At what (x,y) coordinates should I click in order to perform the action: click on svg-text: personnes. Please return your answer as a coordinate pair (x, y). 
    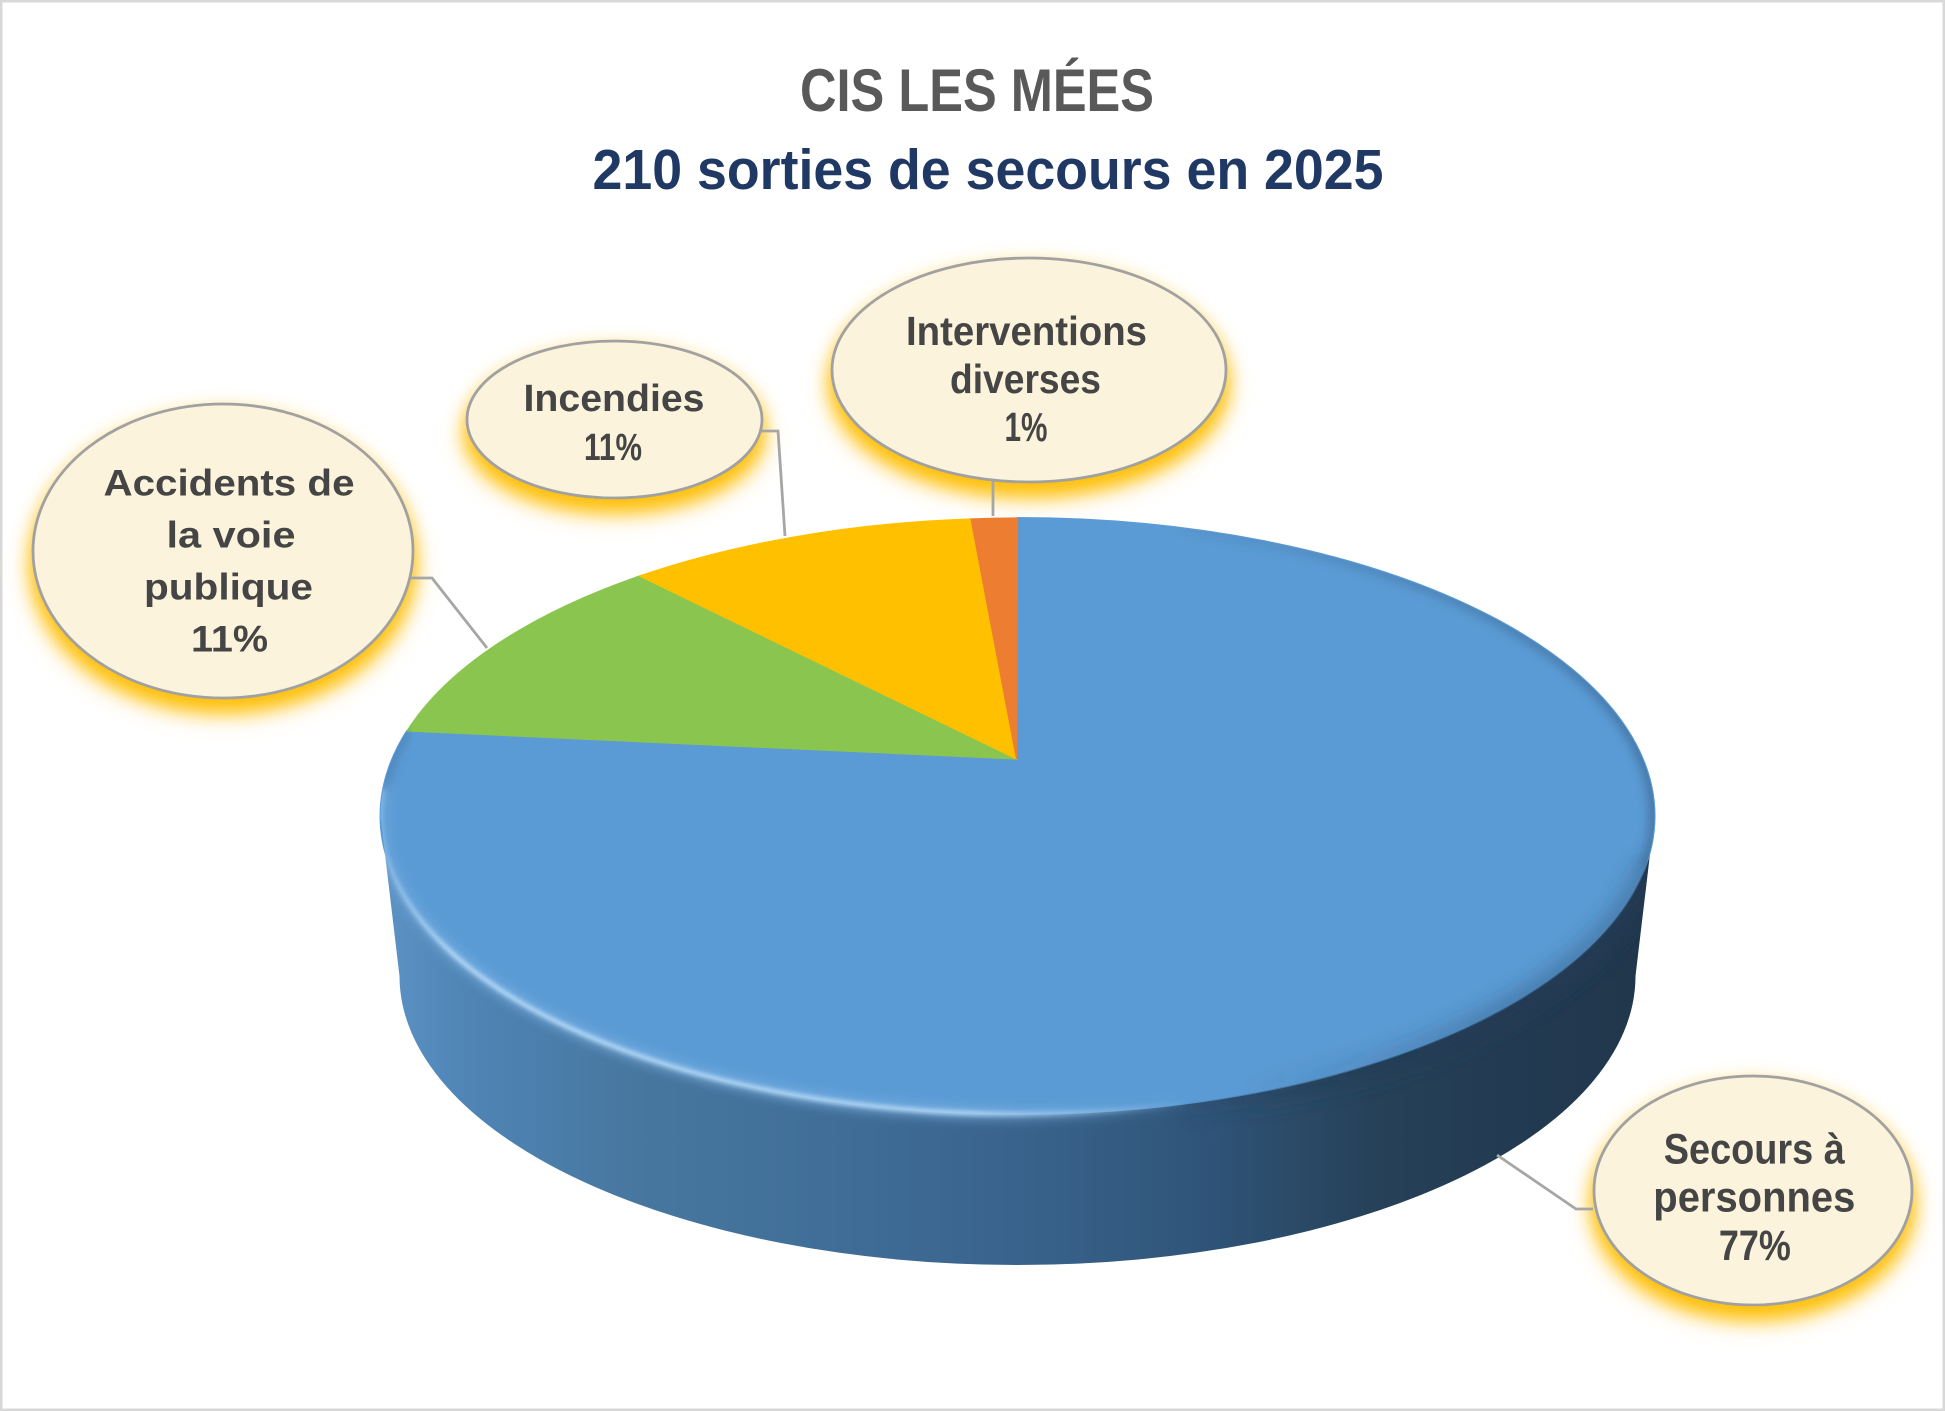
    Looking at the image, I should click on (1754, 1198).